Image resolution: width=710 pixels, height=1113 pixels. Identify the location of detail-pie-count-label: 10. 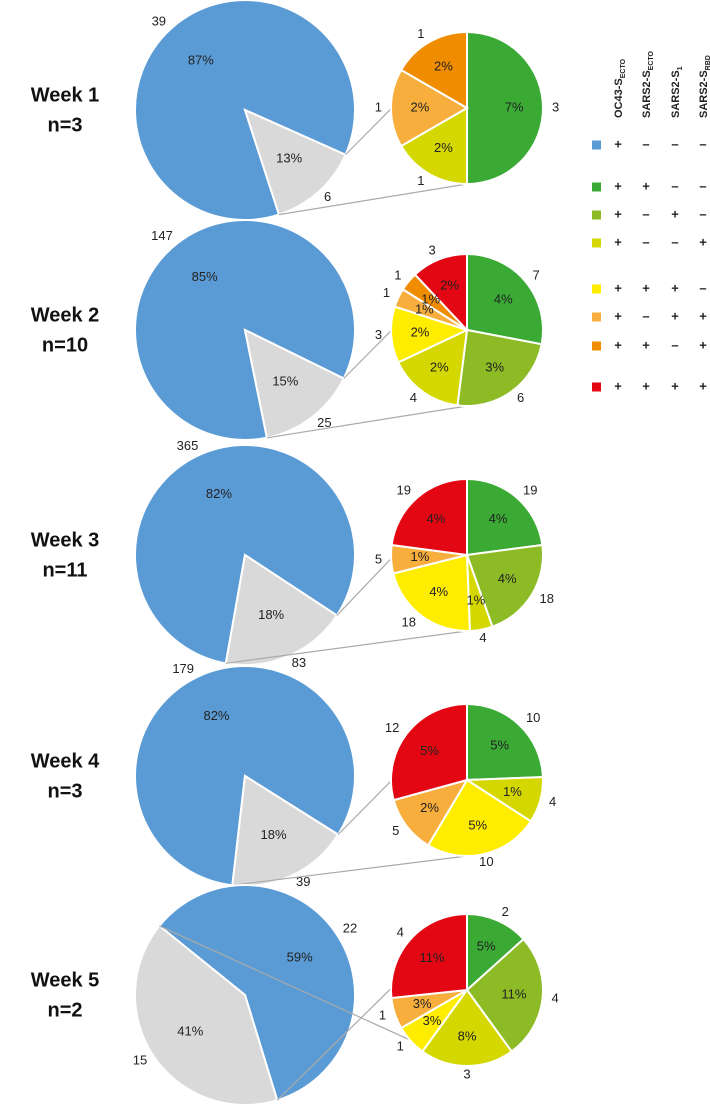
(486, 861).